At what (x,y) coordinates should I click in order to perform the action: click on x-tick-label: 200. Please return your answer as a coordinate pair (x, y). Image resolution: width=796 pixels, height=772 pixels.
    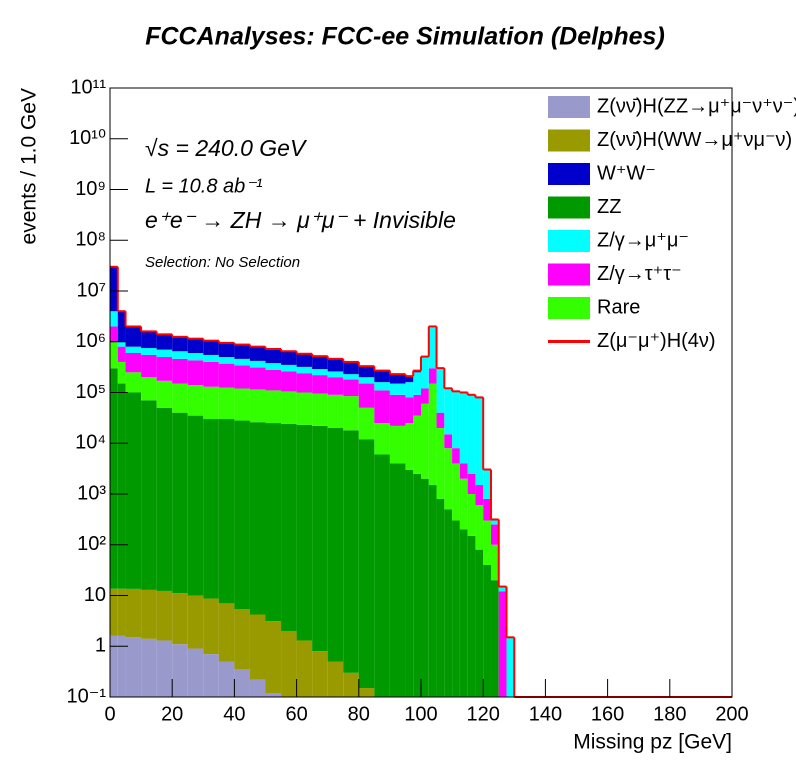
    Looking at the image, I should click on (731, 714).